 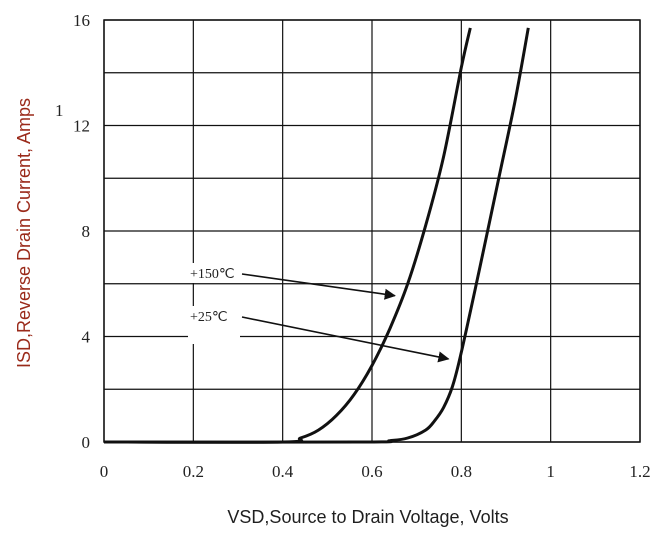 I want to click on y-axis-title: ISD,Reverse Drain Current, Amps, so click(x=24, y=233).